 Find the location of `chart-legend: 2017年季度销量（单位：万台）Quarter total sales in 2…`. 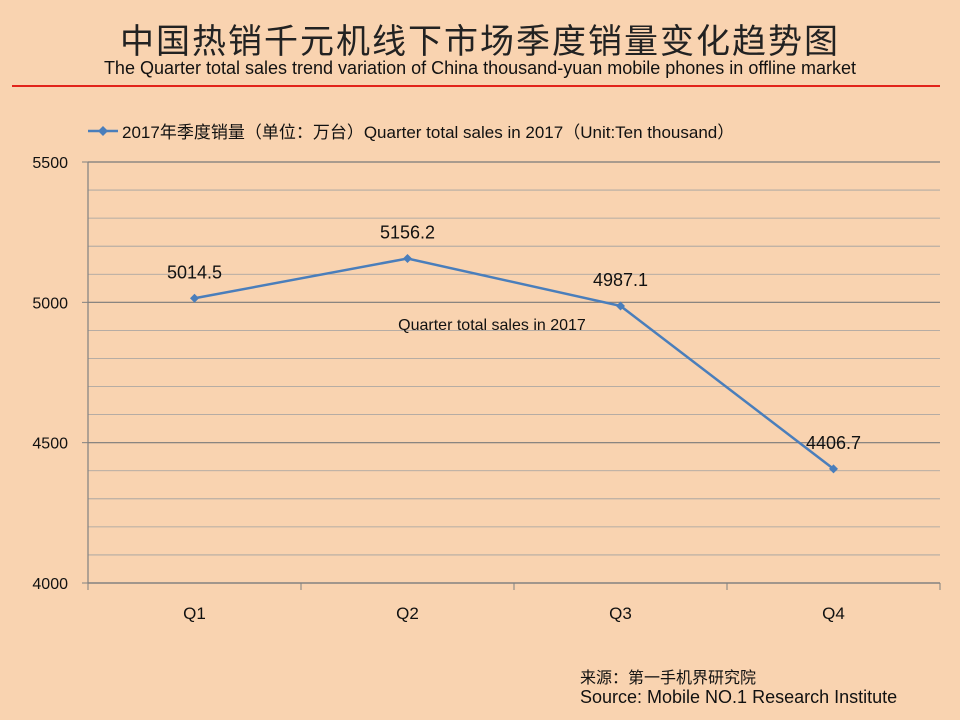

chart-legend: 2017年季度销量（单位：万台）Quarter total sales in 2… is located at coordinates (411, 130).